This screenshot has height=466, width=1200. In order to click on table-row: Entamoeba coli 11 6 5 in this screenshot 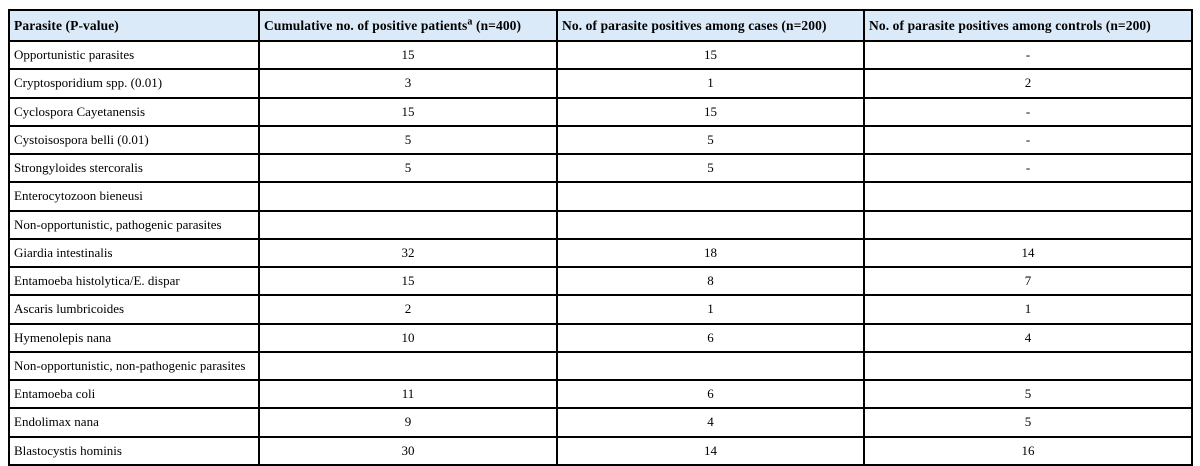, I will do `click(600, 394)`.